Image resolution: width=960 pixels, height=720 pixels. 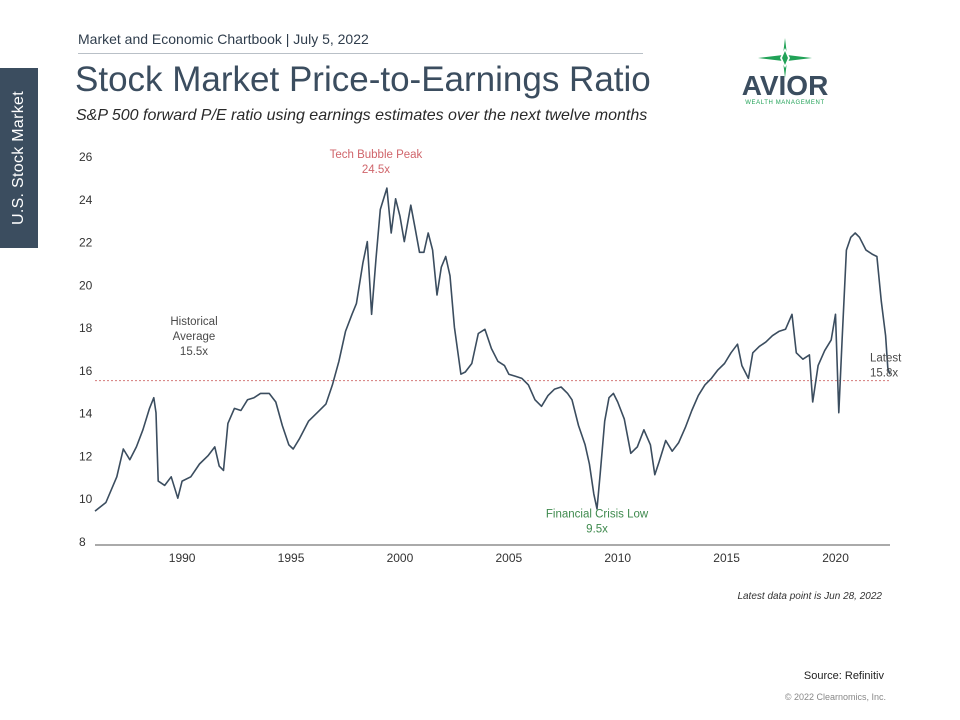 I want to click on x-tick-label: 2015, so click(x=726, y=558).